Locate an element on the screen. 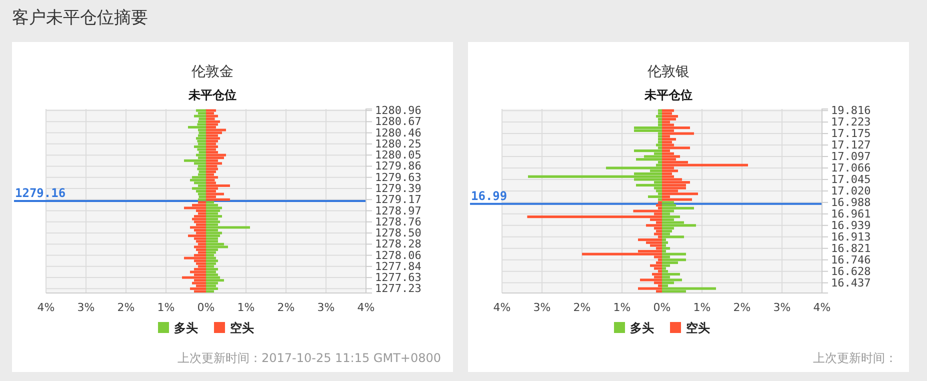 The image size is (927, 381). y-tick-label: 1280.67 is located at coordinates (398, 121).